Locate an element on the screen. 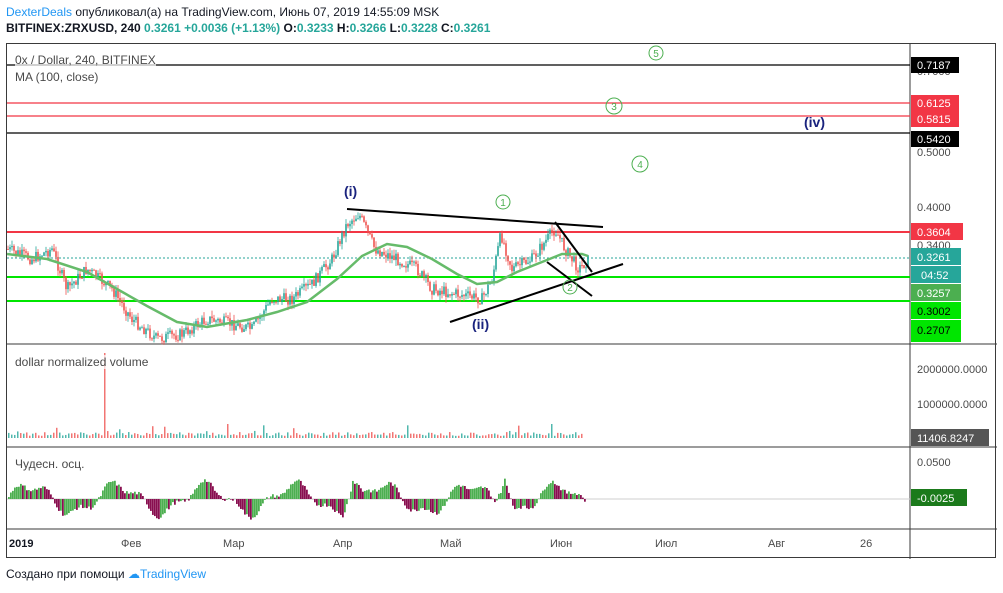 This screenshot has width=1003, height=593. author-link: DexterDeals is located at coordinates (39, 12).